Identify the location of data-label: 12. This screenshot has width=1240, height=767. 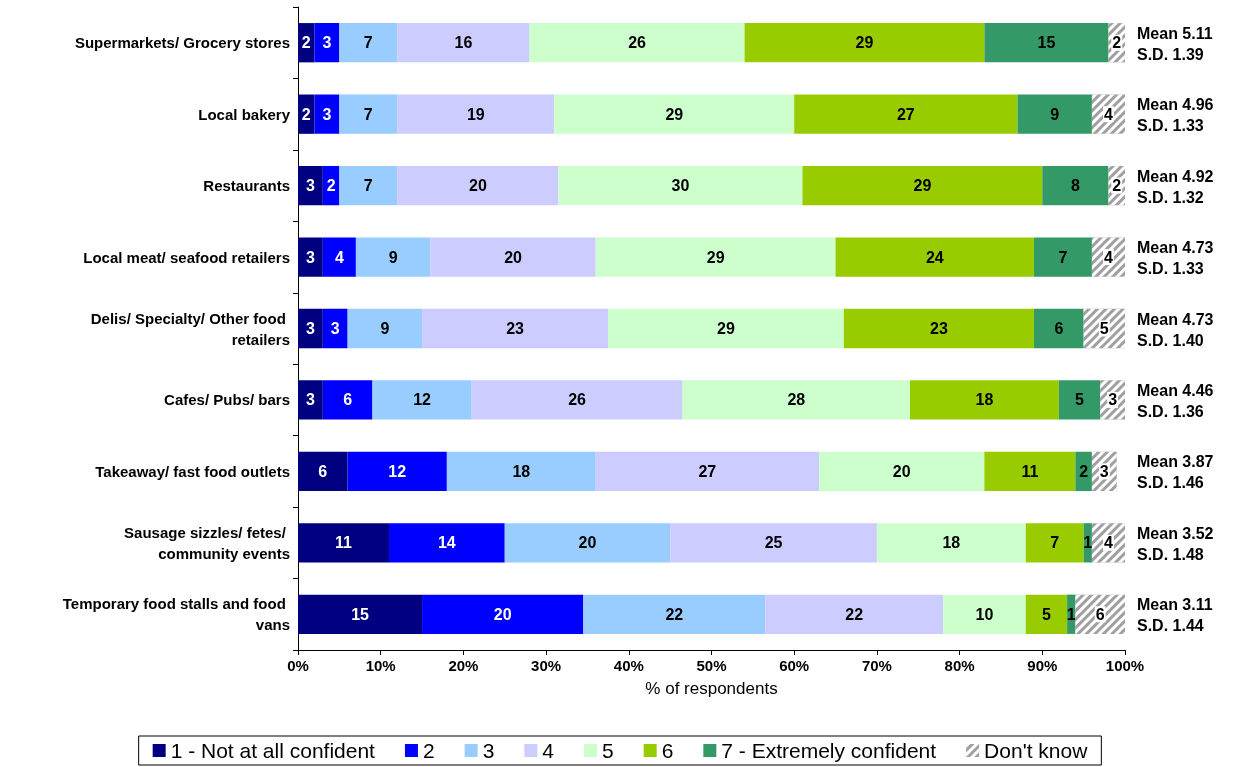
(397, 471).